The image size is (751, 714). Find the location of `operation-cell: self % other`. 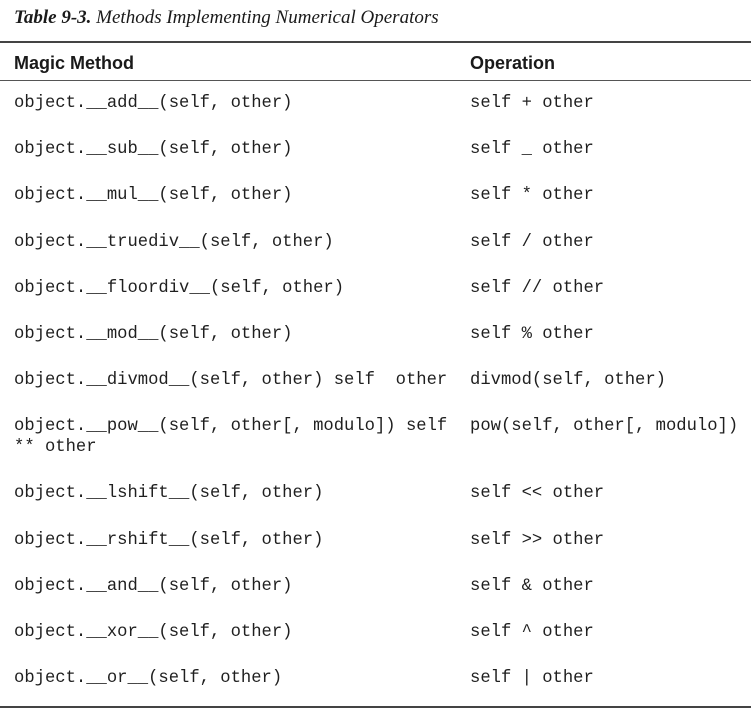

operation-cell: self % other is located at coordinates (532, 334).